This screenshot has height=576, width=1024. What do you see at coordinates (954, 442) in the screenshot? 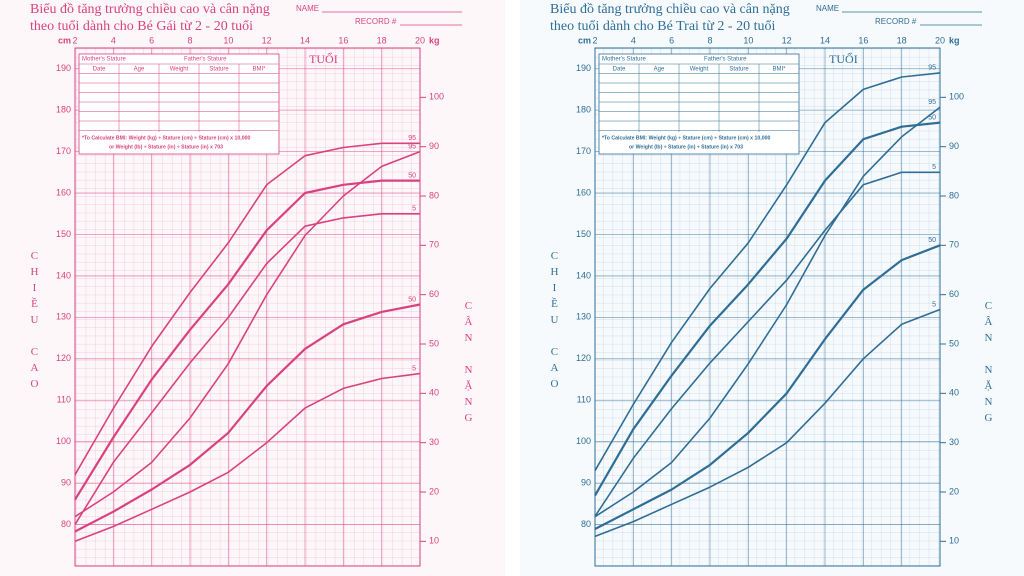
I see `y2-tick-label: 30` at bounding box center [954, 442].